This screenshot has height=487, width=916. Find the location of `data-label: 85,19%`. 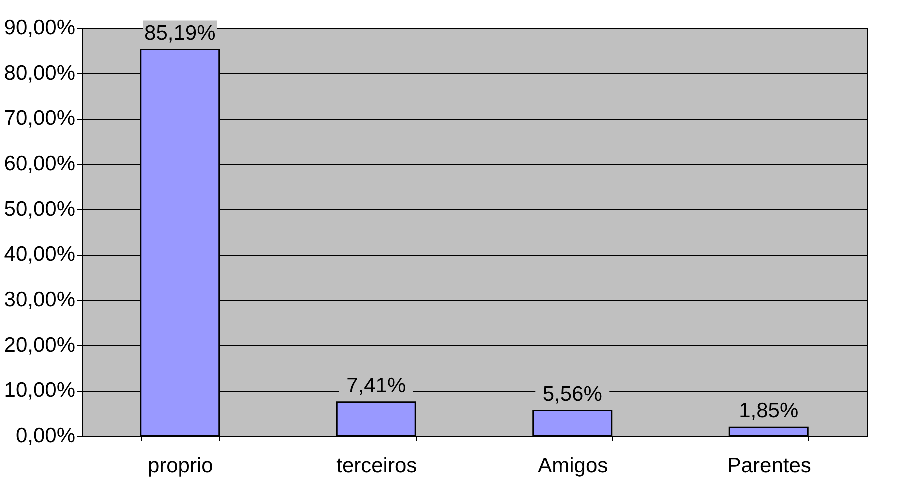

data-label: 85,19% is located at coordinates (180, 33).